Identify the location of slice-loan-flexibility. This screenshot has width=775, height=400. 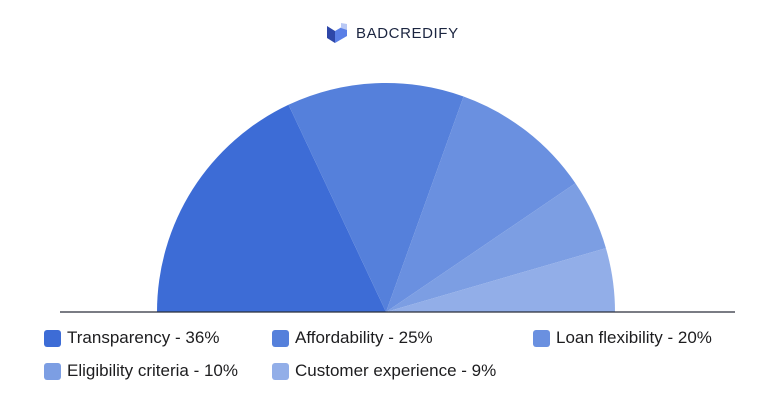
(481, 204).